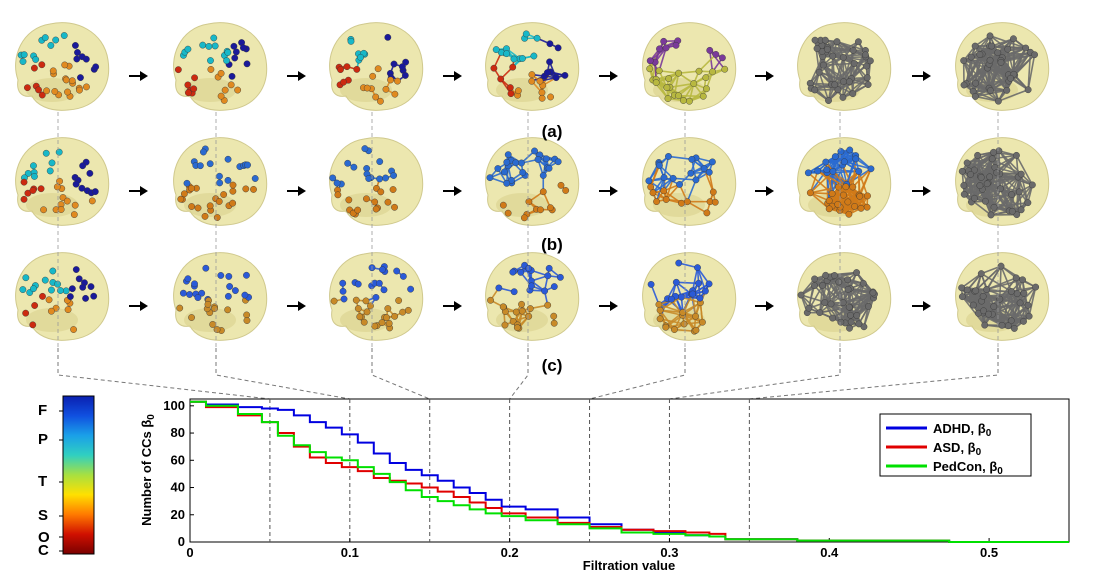 This screenshot has width=1104, height=577. I want to click on brain-panel, so click(62, 181).